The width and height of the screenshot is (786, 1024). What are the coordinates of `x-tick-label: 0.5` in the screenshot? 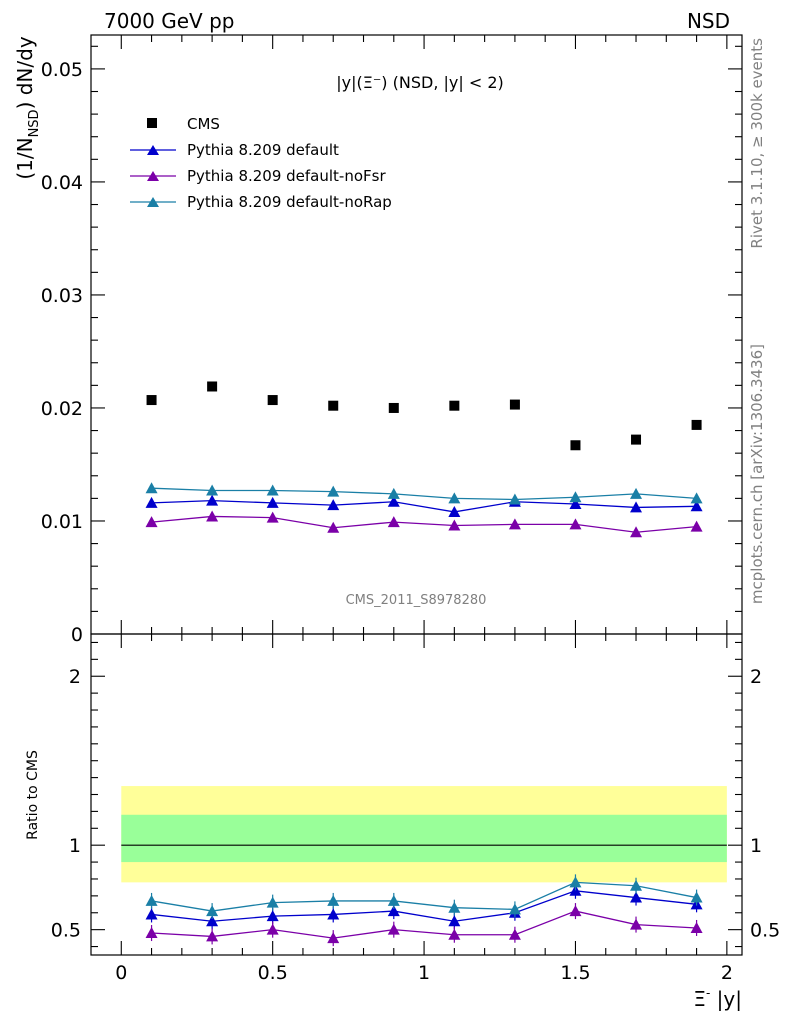 It's located at (273, 973).